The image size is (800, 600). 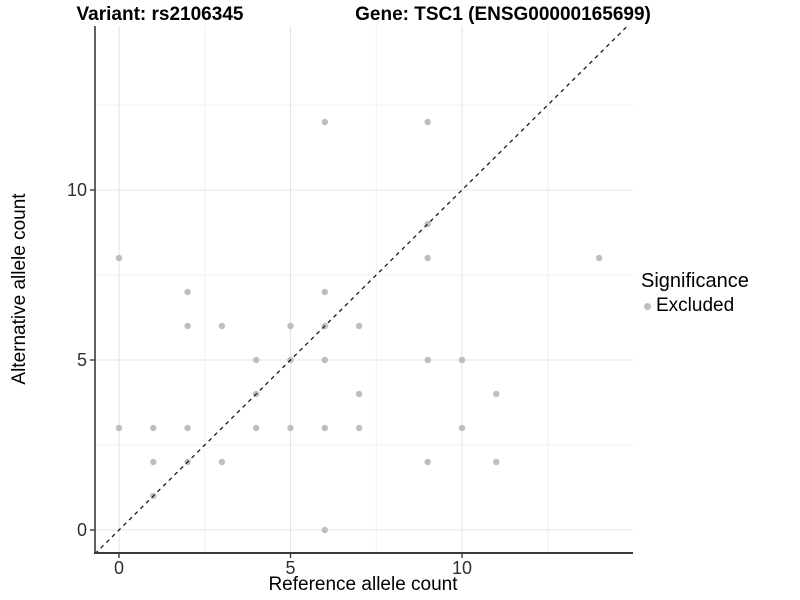 I want to click on legend-item-excluded: Excluded, so click(x=695, y=306).